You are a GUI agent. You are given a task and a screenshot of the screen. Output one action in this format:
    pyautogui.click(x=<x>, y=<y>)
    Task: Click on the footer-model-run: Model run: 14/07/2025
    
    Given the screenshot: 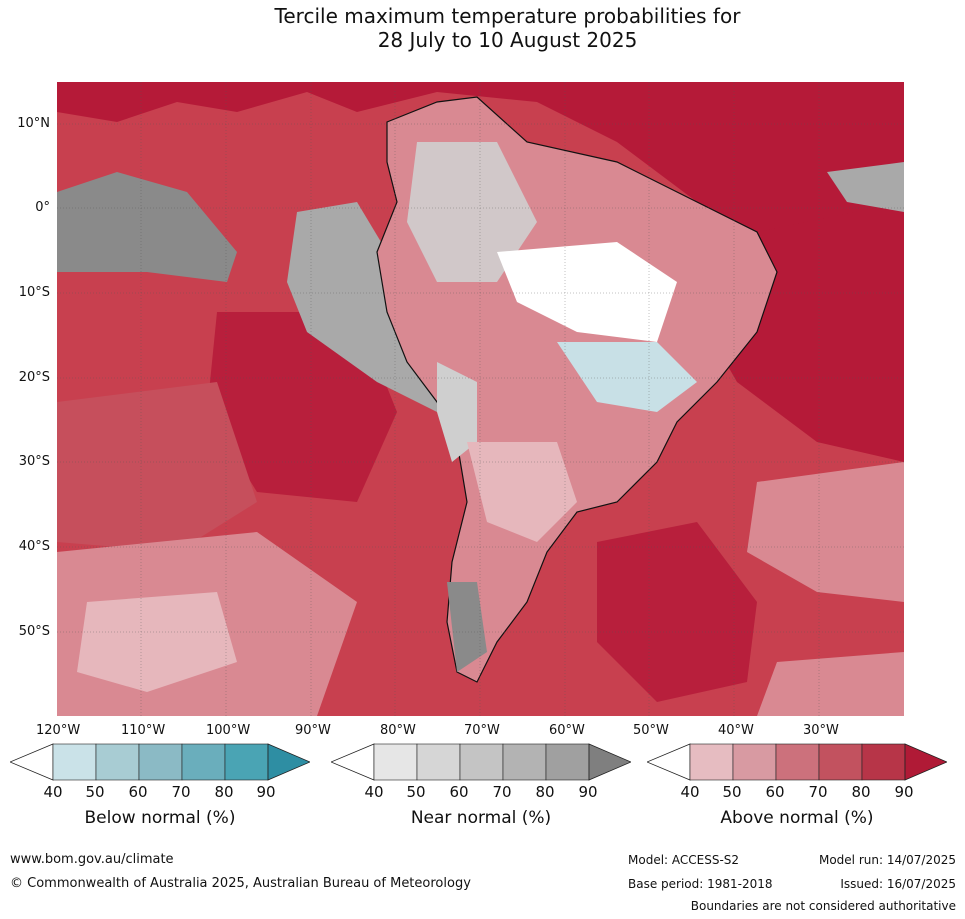 What is the action you would take?
    pyautogui.click(x=887, y=860)
    